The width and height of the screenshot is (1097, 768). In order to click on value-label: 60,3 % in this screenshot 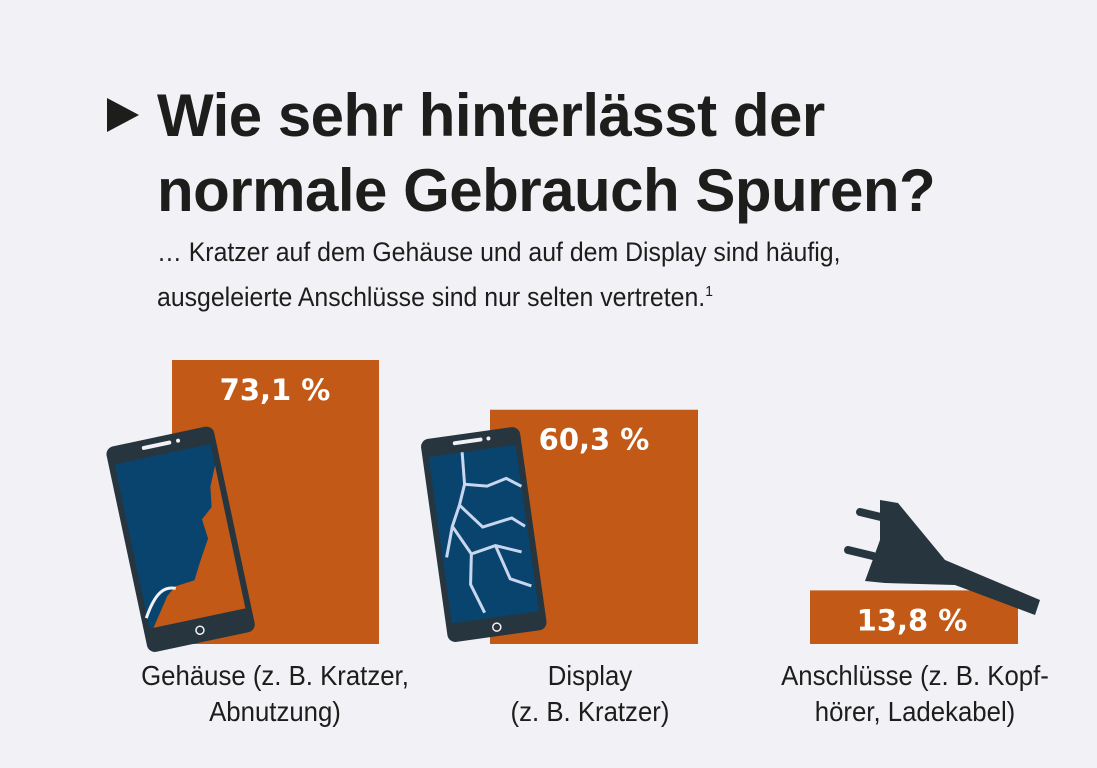, I will do `click(594, 440)`.